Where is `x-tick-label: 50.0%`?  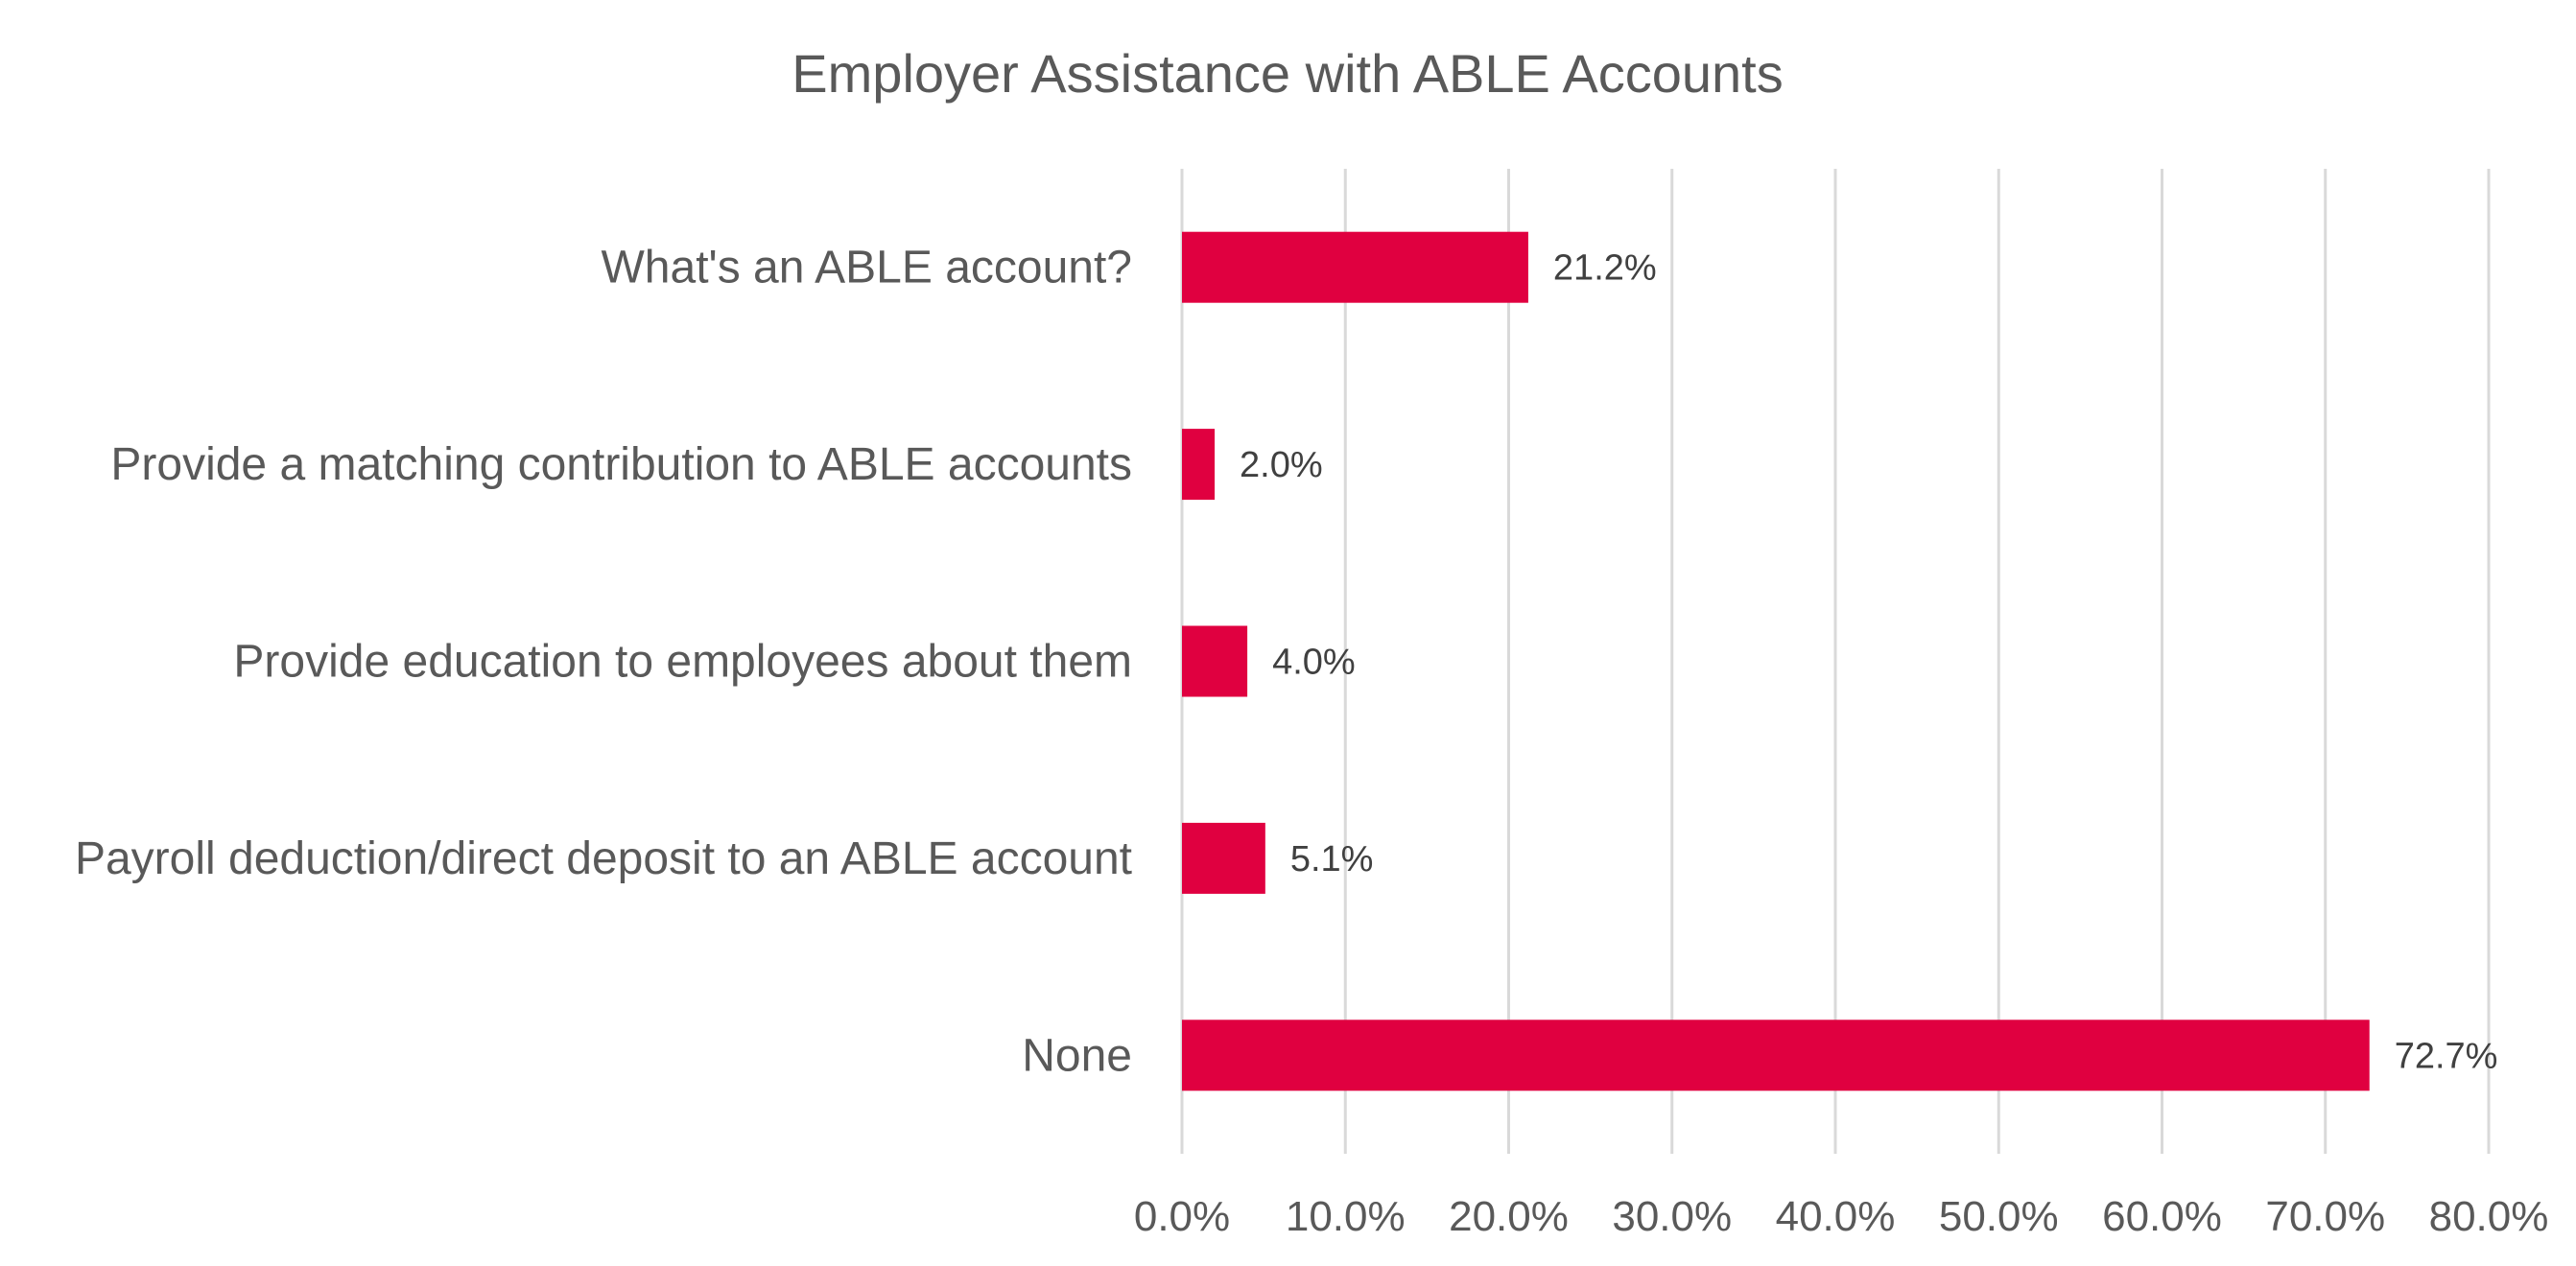 x-tick-label: 50.0% is located at coordinates (1999, 1216).